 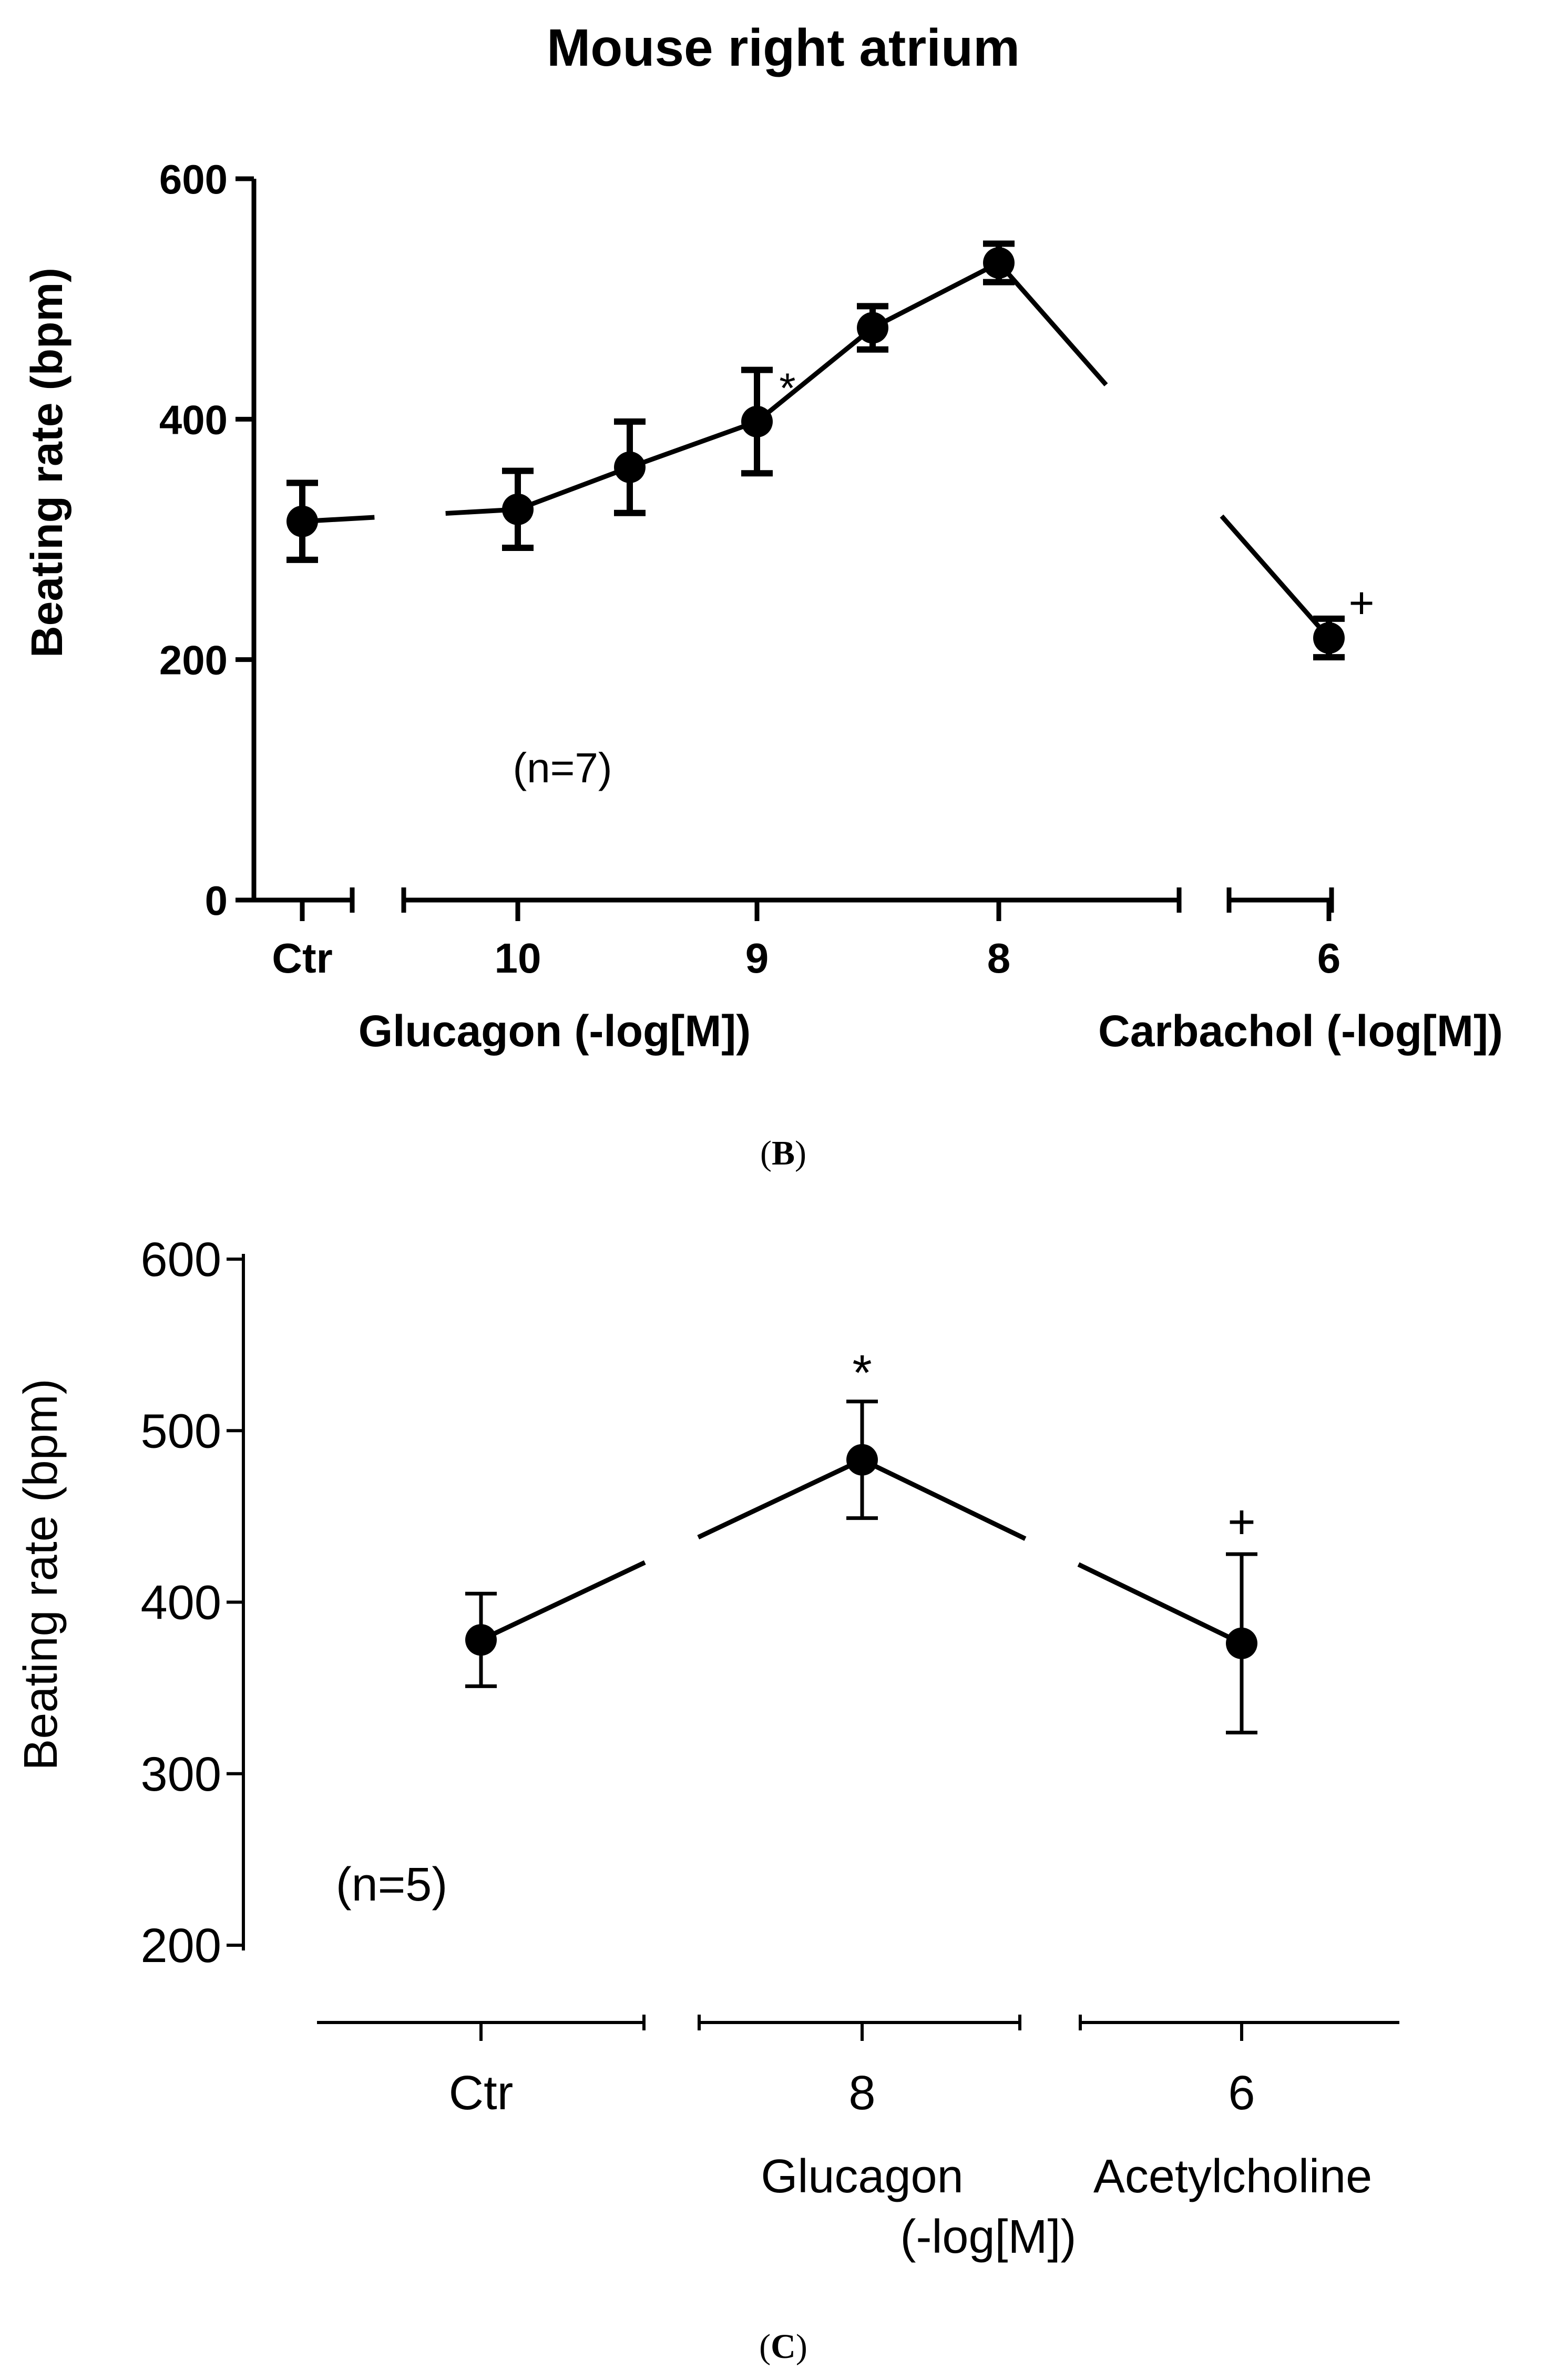 What do you see at coordinates (757, 958) in the screenshot?
I see `panel-b-x-tick-label: 9` at bounding box center [757, 958].